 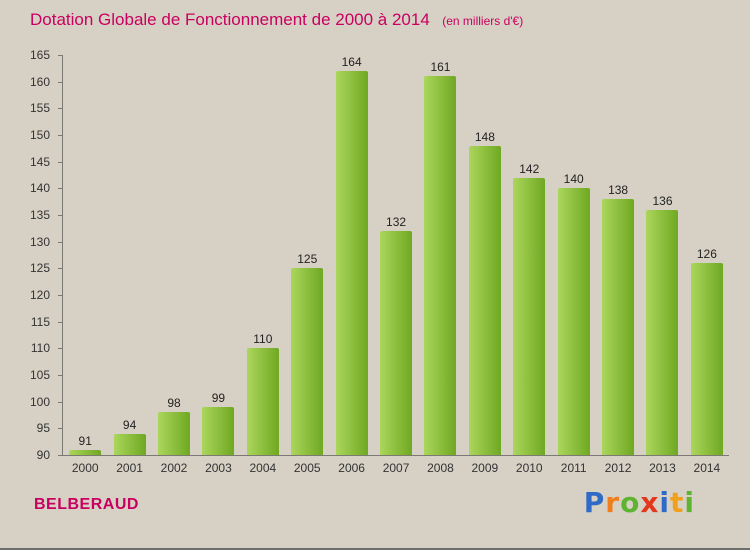 I want to click on bar-value-label: 136, so click(x=662, y=200).